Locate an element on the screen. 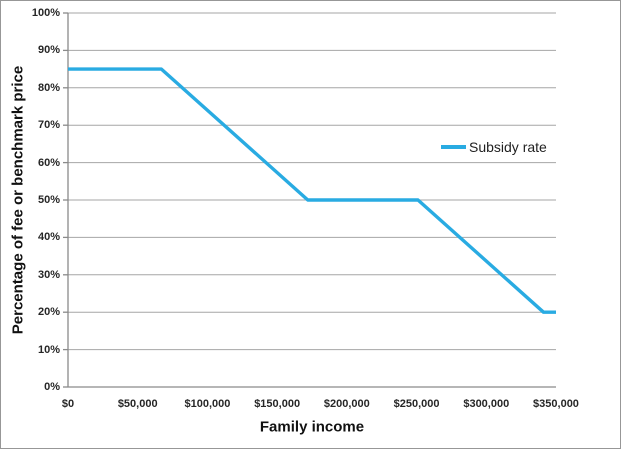  x-tick-label: $0 is located at coordinates (68, 404).